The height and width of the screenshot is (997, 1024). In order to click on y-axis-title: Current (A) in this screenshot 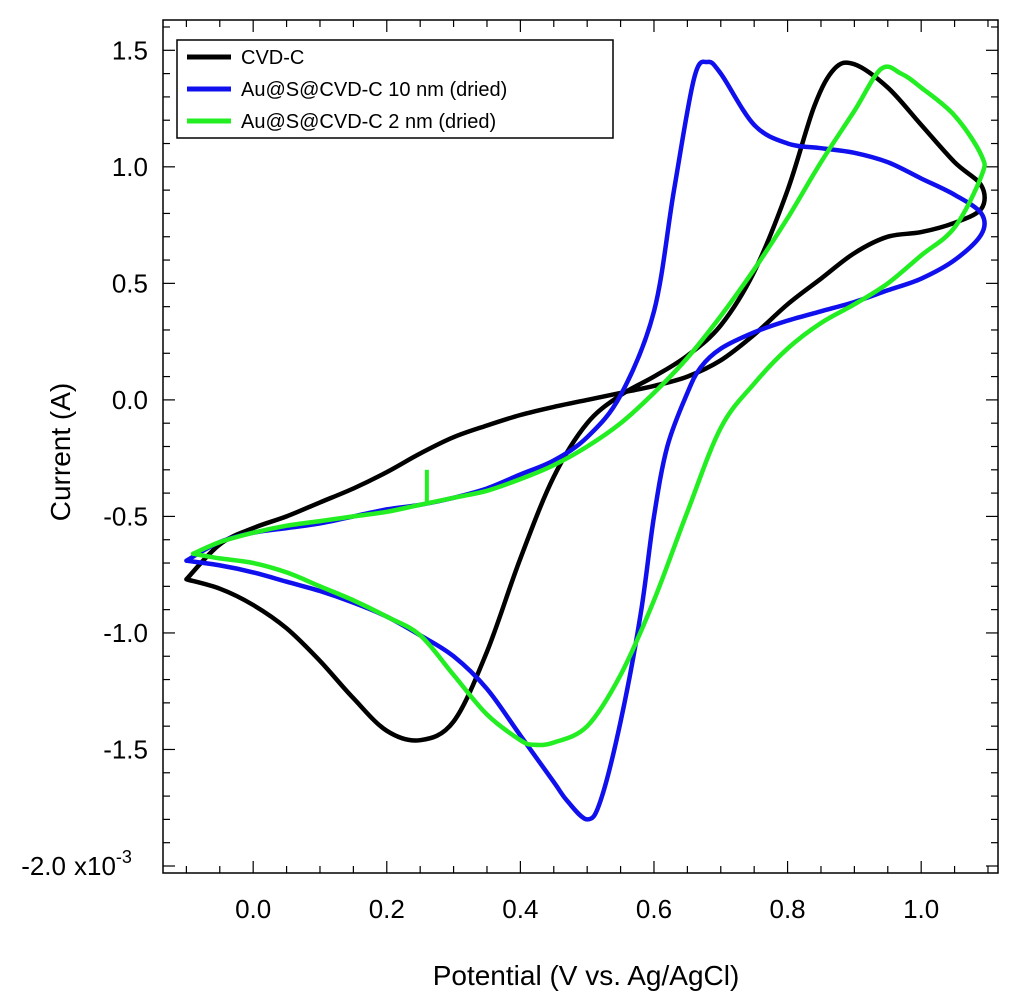, I will do `click(60, 452)`.